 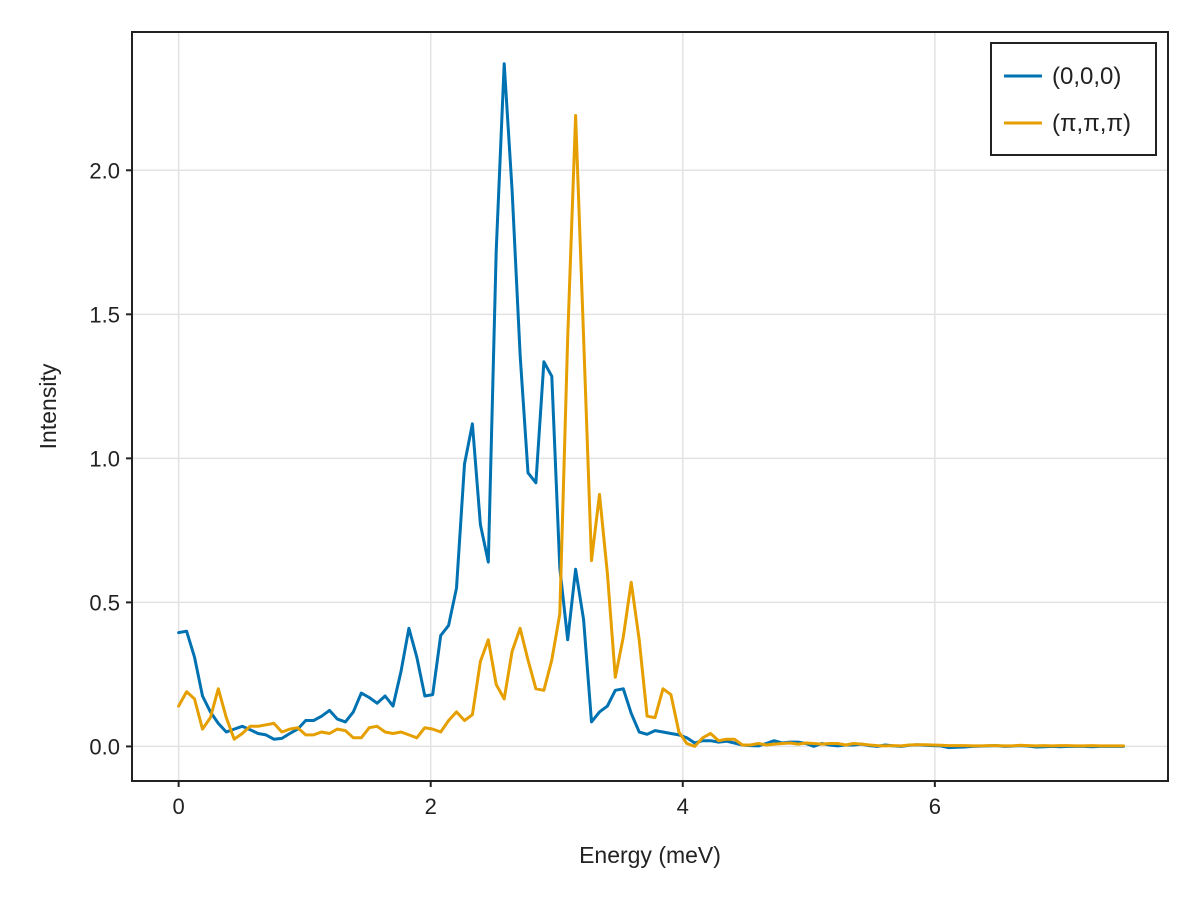 What do you see at coordinates (104, 314) in the screenshot?
I see `y-tick-label: 1.5` at bounding box center [104, 314].